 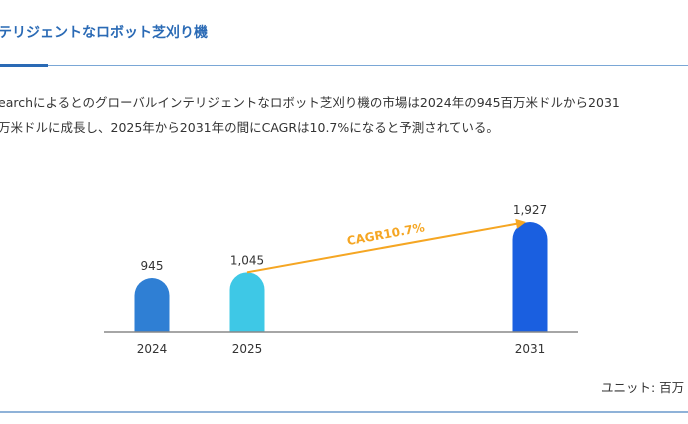 I want to click on value-label: 1,045, so click(x=247, y=260).